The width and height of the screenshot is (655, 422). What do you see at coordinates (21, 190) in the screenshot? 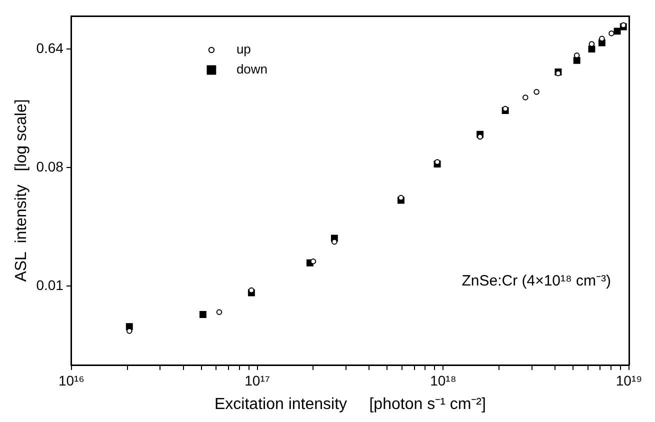
I see `y-axis-title: ASL intensity [log scale]` at bounding box center [21, 190].